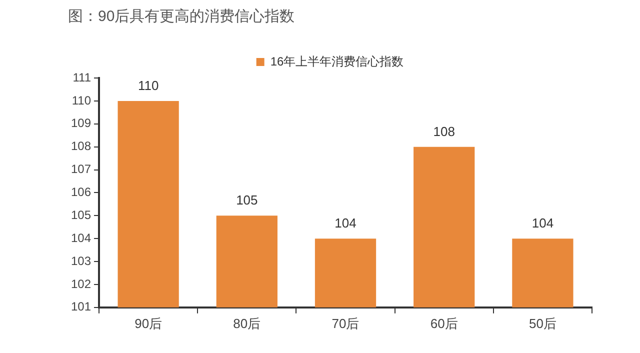 This screenshot has height=353, width=640. I want to click on y-tick-label: 110, so click(82, 100).